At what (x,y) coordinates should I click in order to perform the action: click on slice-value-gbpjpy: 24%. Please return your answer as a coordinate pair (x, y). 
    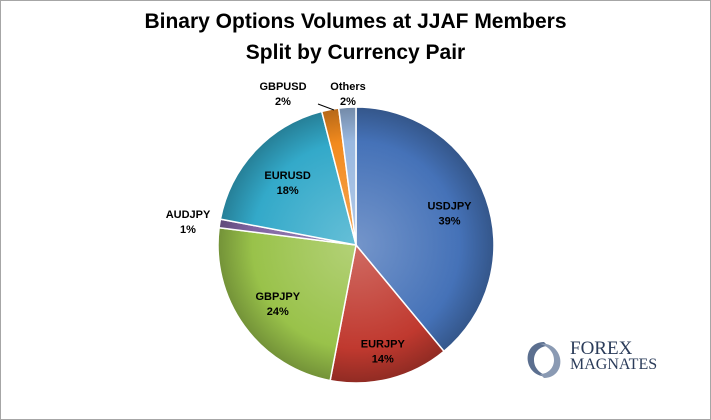
    Looking at the image, I should click on (278, 312).